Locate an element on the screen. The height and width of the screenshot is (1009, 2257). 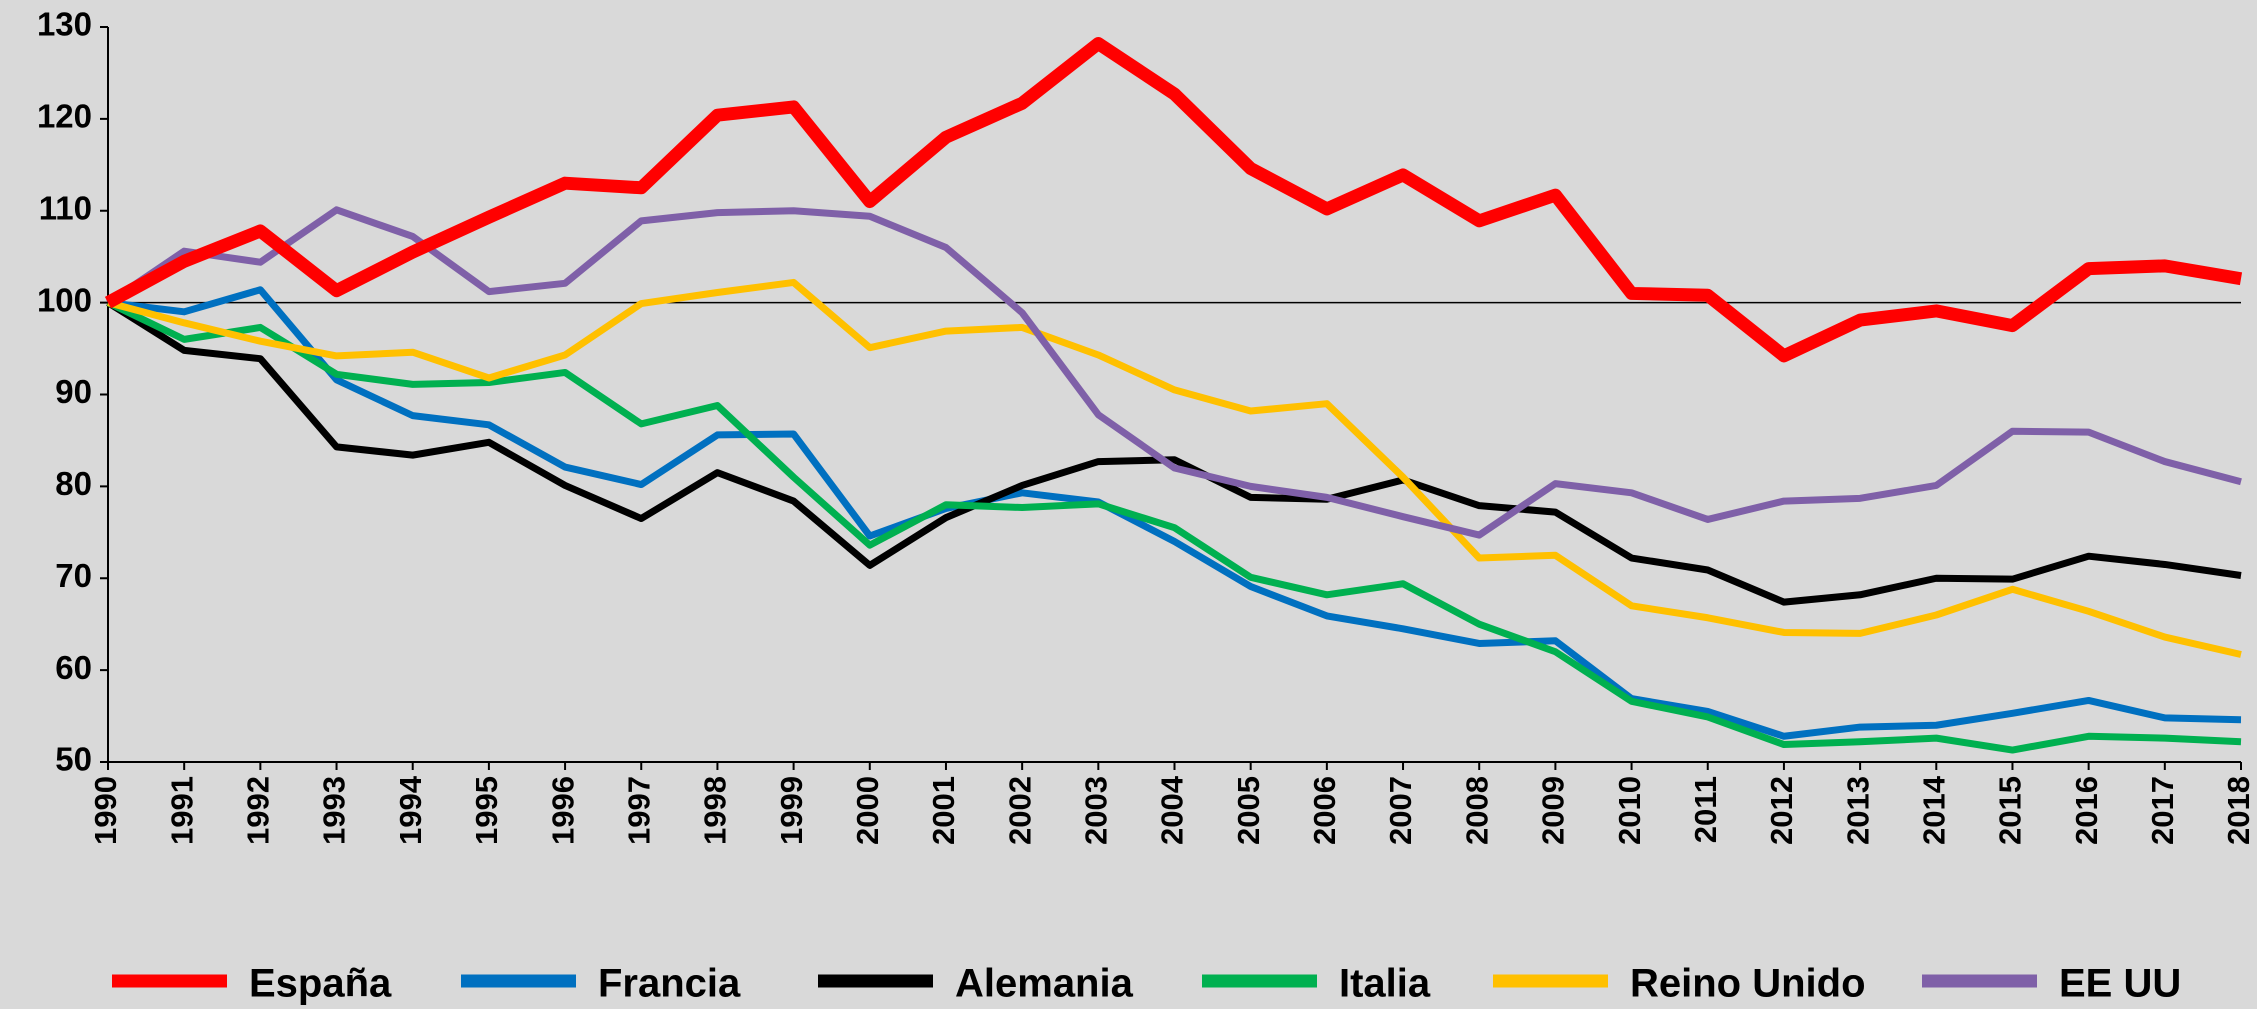
x-tick-label: 2001 is located at coordinates (943, 810).